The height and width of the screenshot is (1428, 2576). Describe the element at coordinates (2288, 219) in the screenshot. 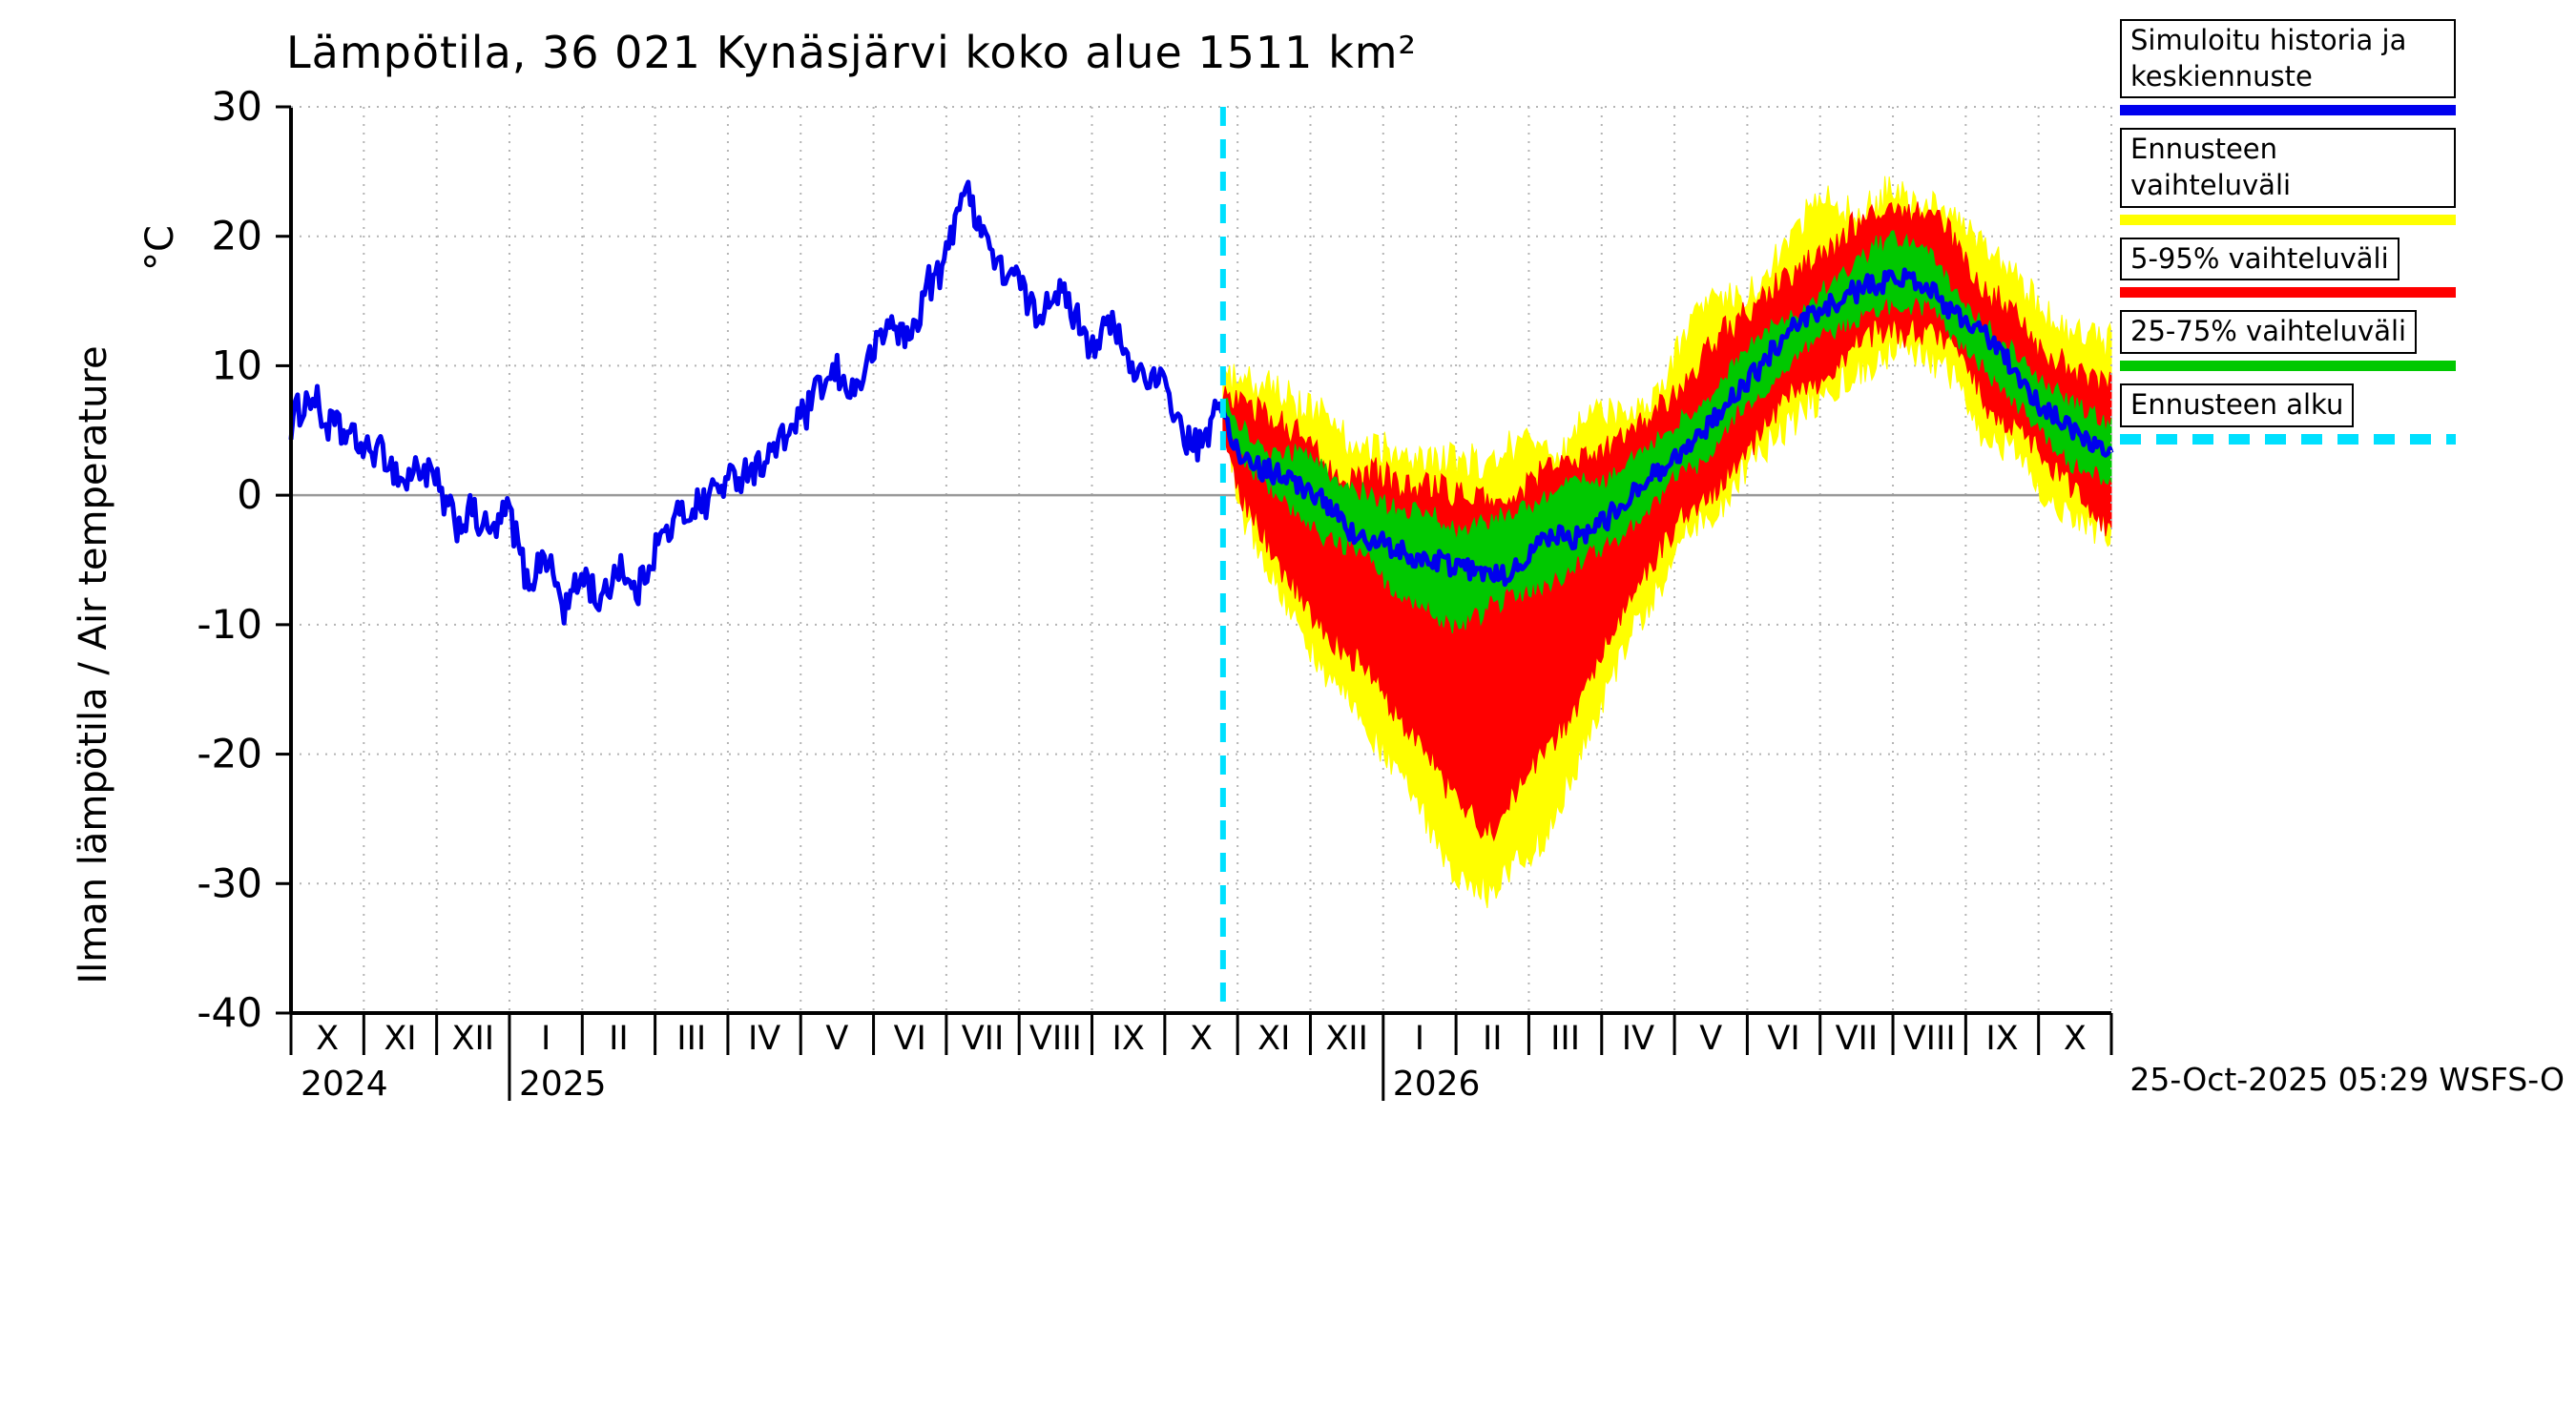

I see `legend-swatch-forecast-range-line` at that location.